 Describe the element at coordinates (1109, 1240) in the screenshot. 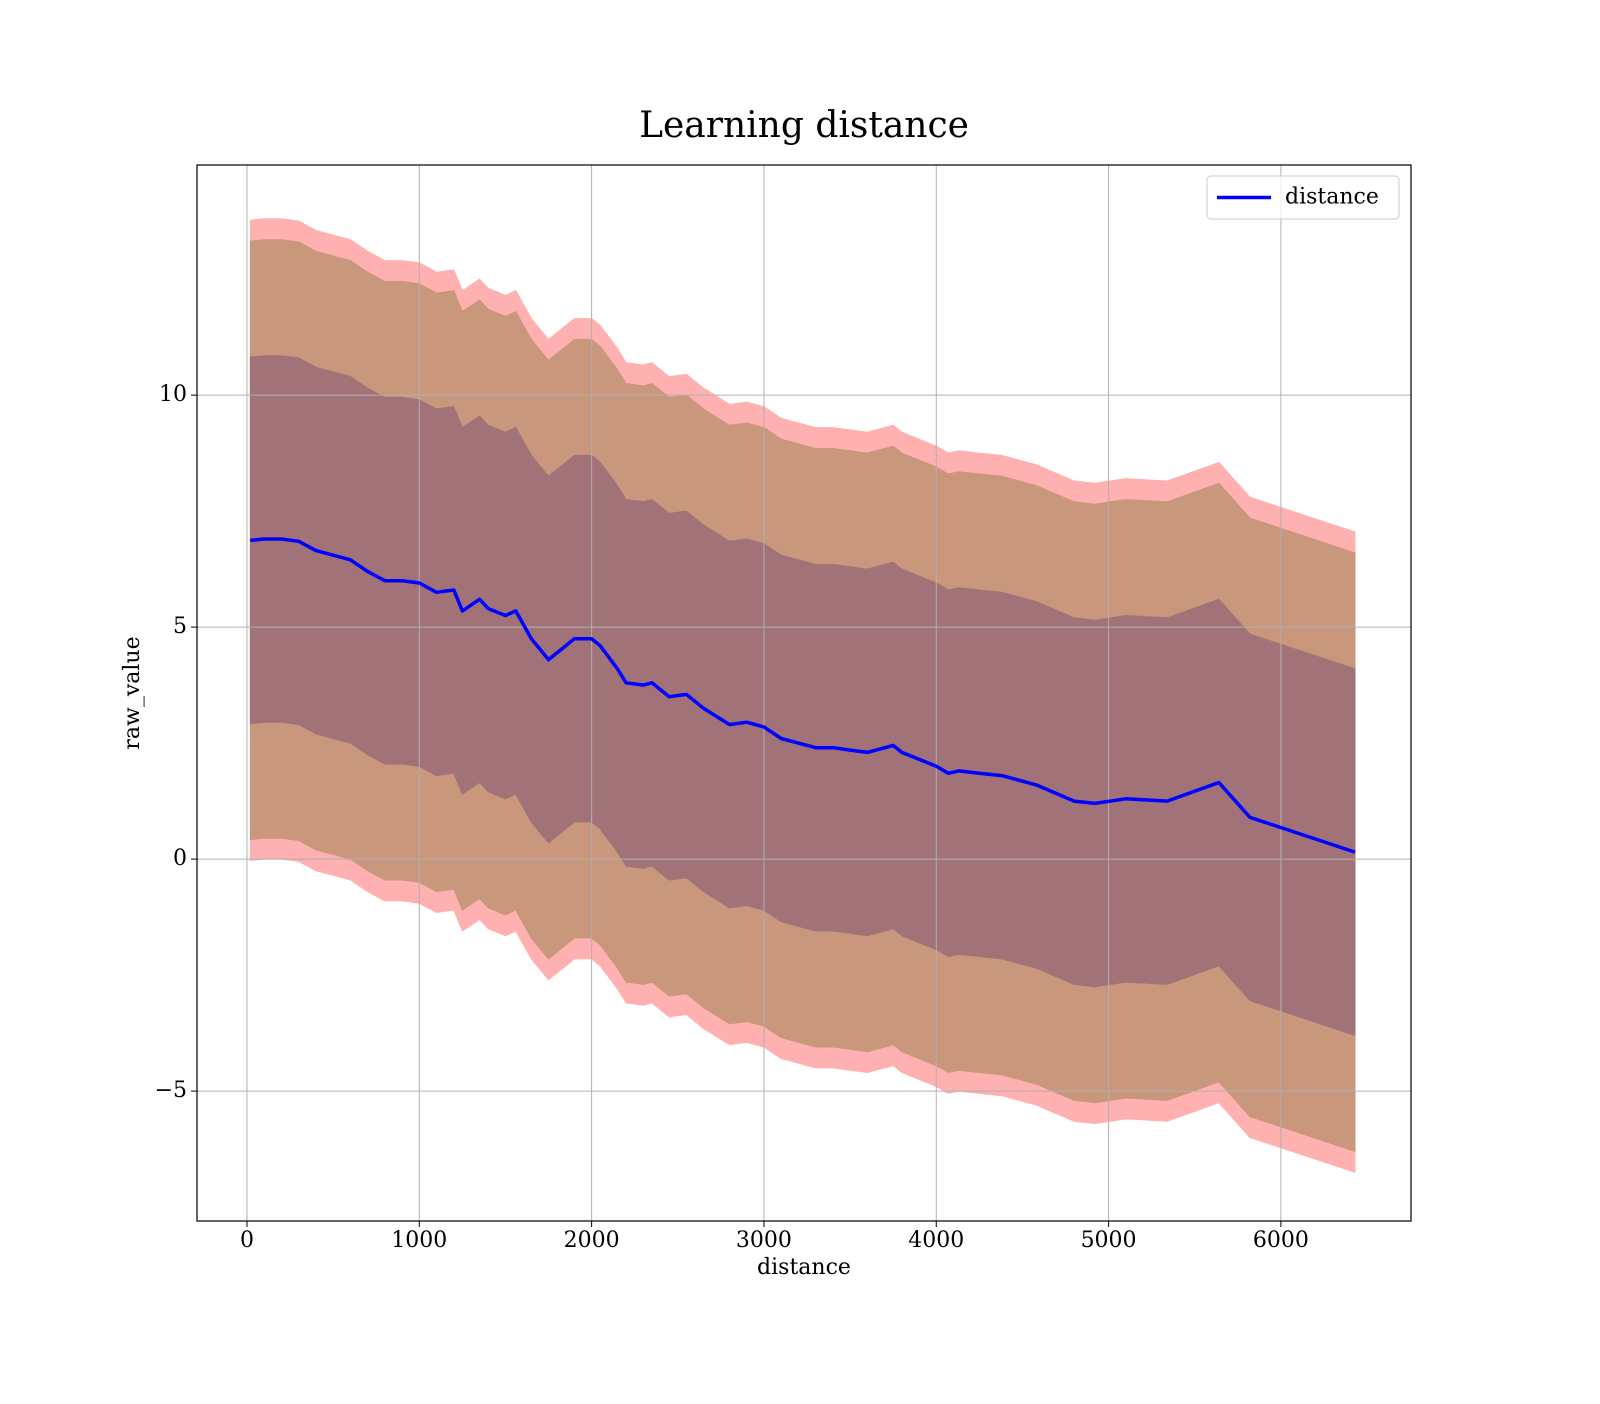

I see `x-tick-label: 5000` at that location.